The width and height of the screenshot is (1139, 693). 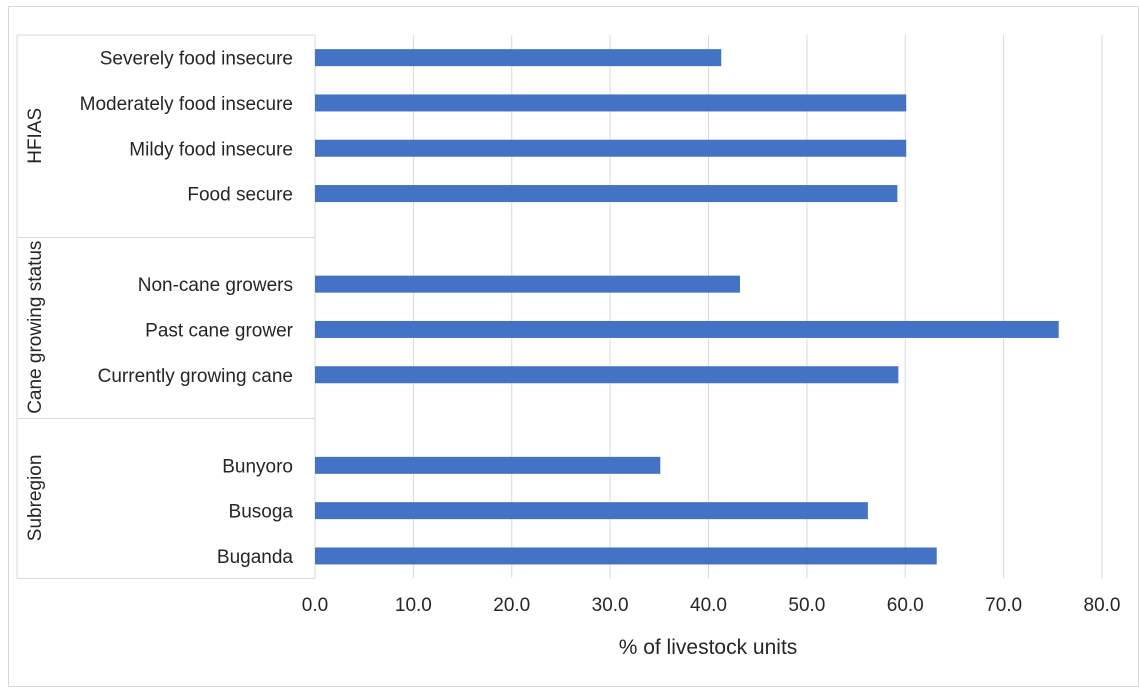 I want to click on category-label: Currently growing cane, so click(x=195, y=376).